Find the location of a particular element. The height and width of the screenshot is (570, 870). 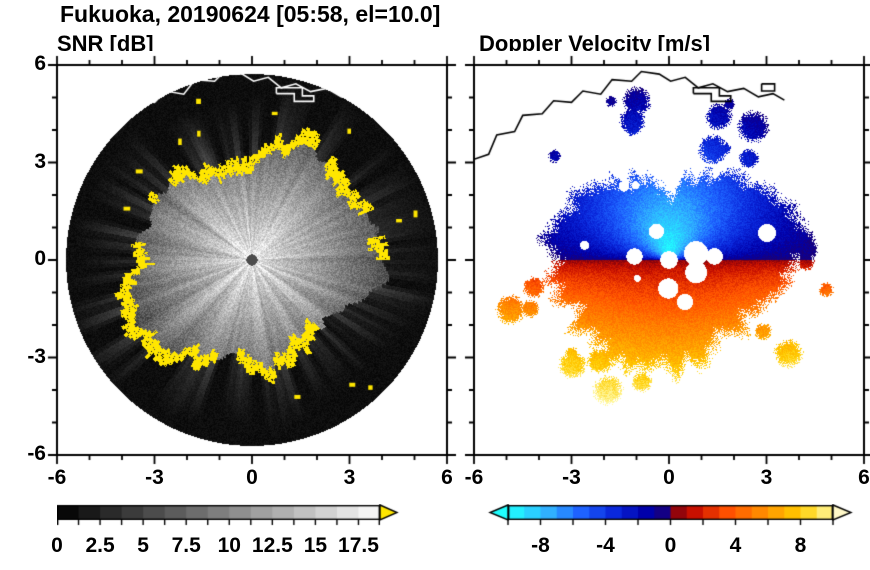

doppler-colorbar-tick-label: -8 is located at coordinates (540, 545).